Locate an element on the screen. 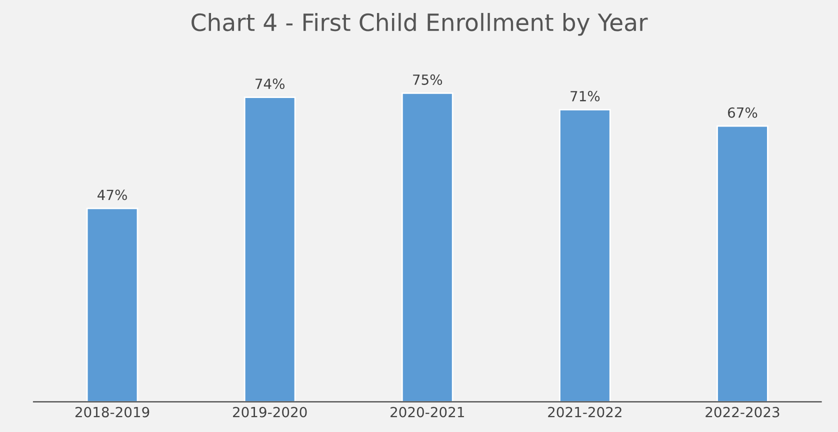 This screenshot has height=432, width=838. data-label: 67% is located at coordinates (743, 112).